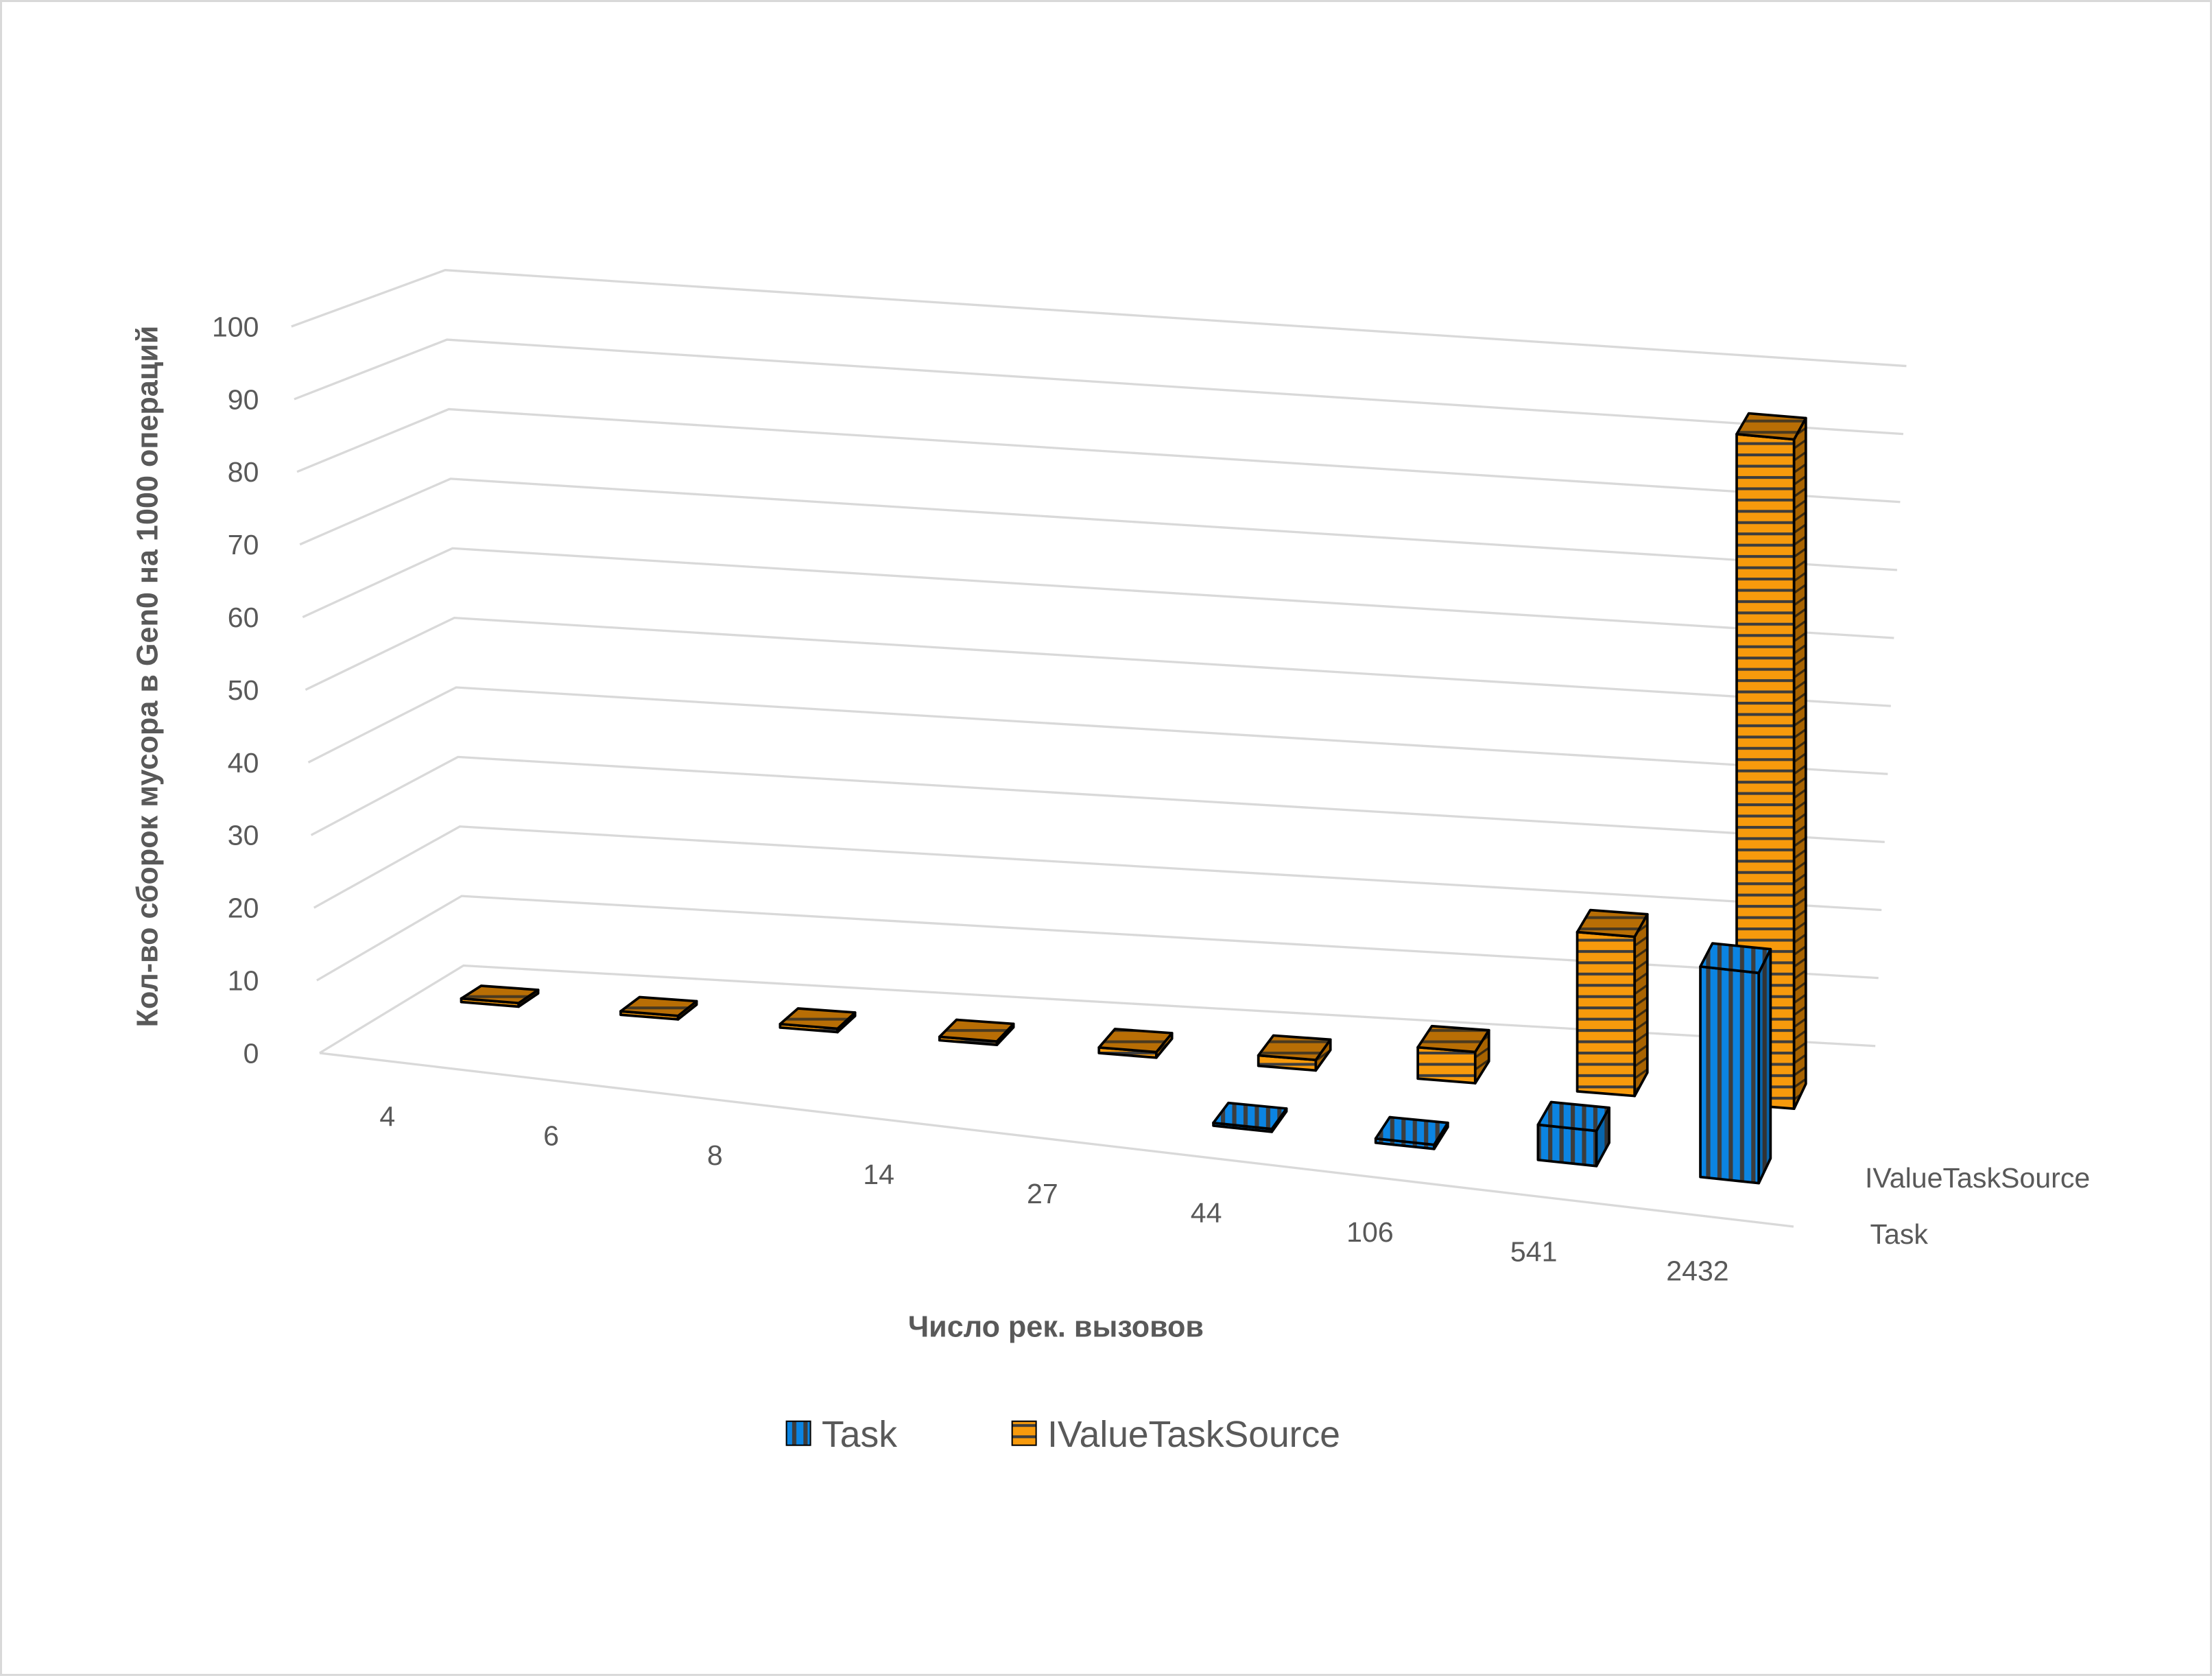 The width and height of the screenshot is (2212, 1678). I want to click on x-tick-label: 106, so click(1370, 1232).